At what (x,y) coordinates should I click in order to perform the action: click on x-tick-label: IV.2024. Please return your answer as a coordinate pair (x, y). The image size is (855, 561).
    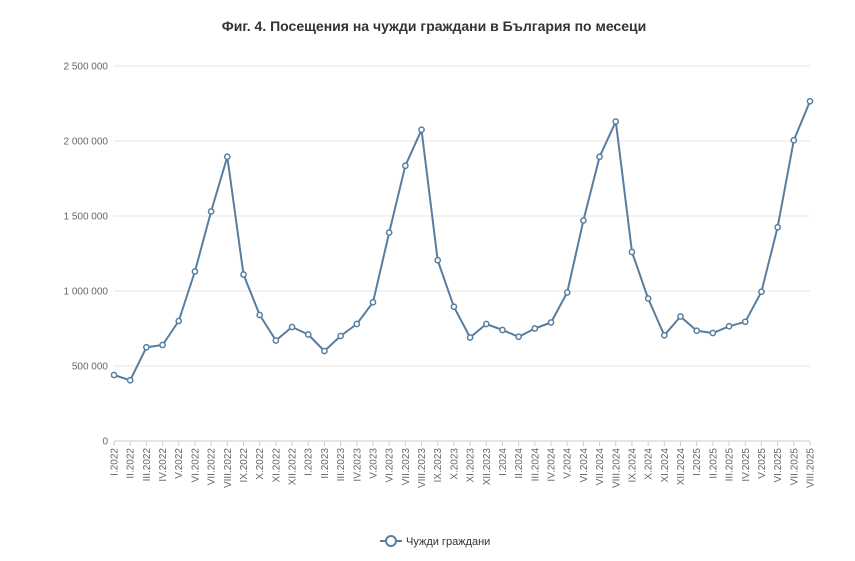
    Looking at the image, I should click on (552, 465).